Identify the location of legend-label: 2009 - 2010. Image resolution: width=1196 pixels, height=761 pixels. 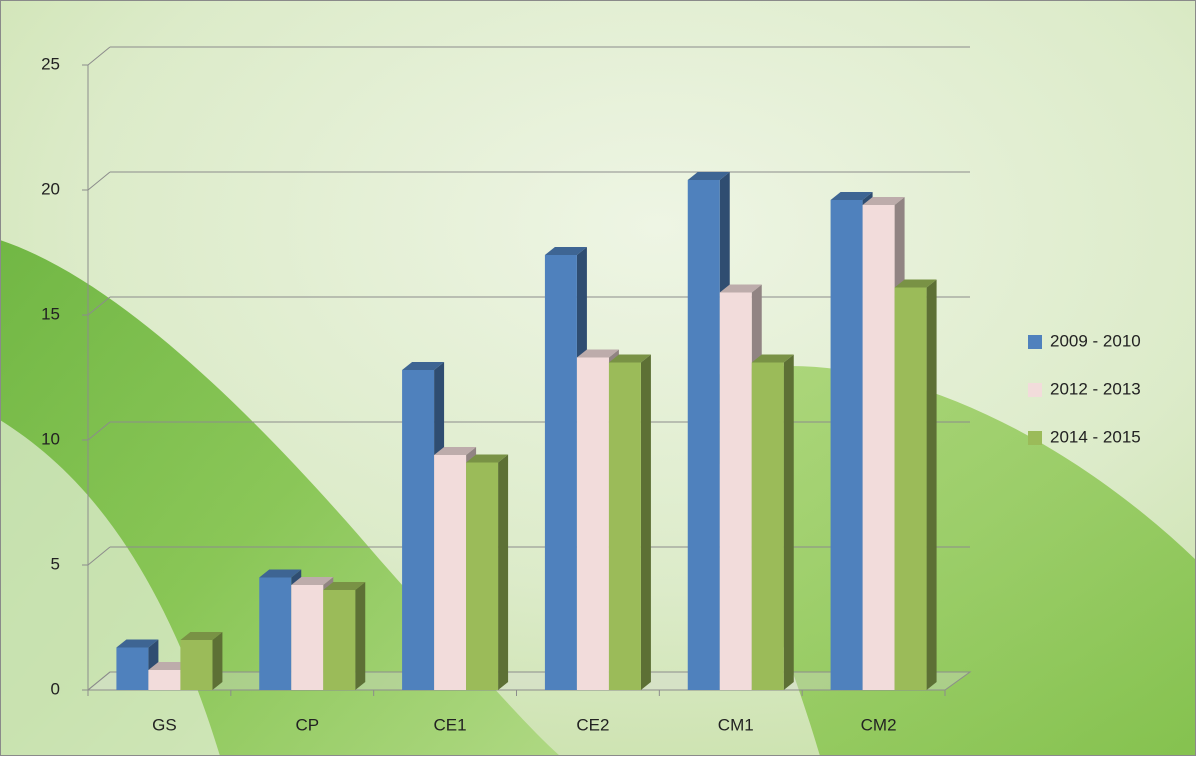
(1095, 340).